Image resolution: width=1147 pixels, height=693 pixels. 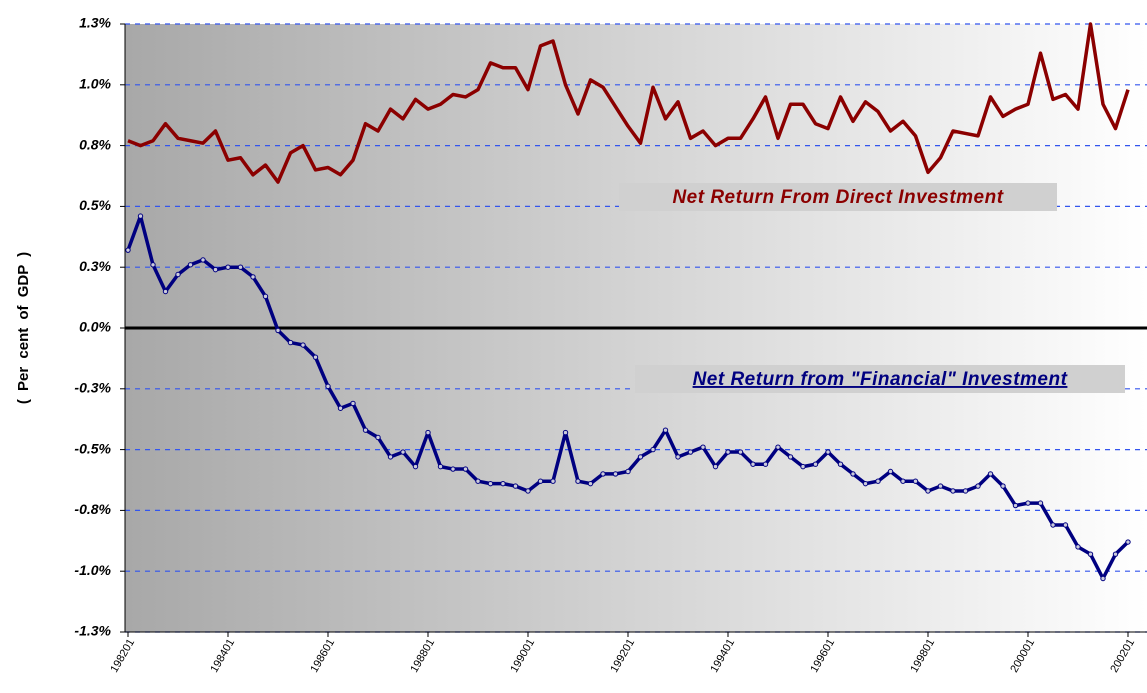 I want to click on y-tick-label: 0.8%, so click(x=95, y=144).